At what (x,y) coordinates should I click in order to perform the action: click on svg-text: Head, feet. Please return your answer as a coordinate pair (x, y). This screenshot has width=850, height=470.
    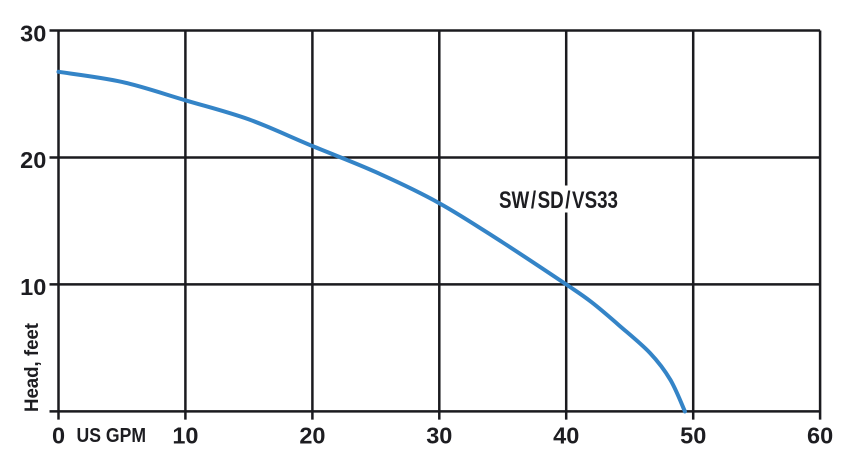
    Looking at the image, I should click on (32, 367).